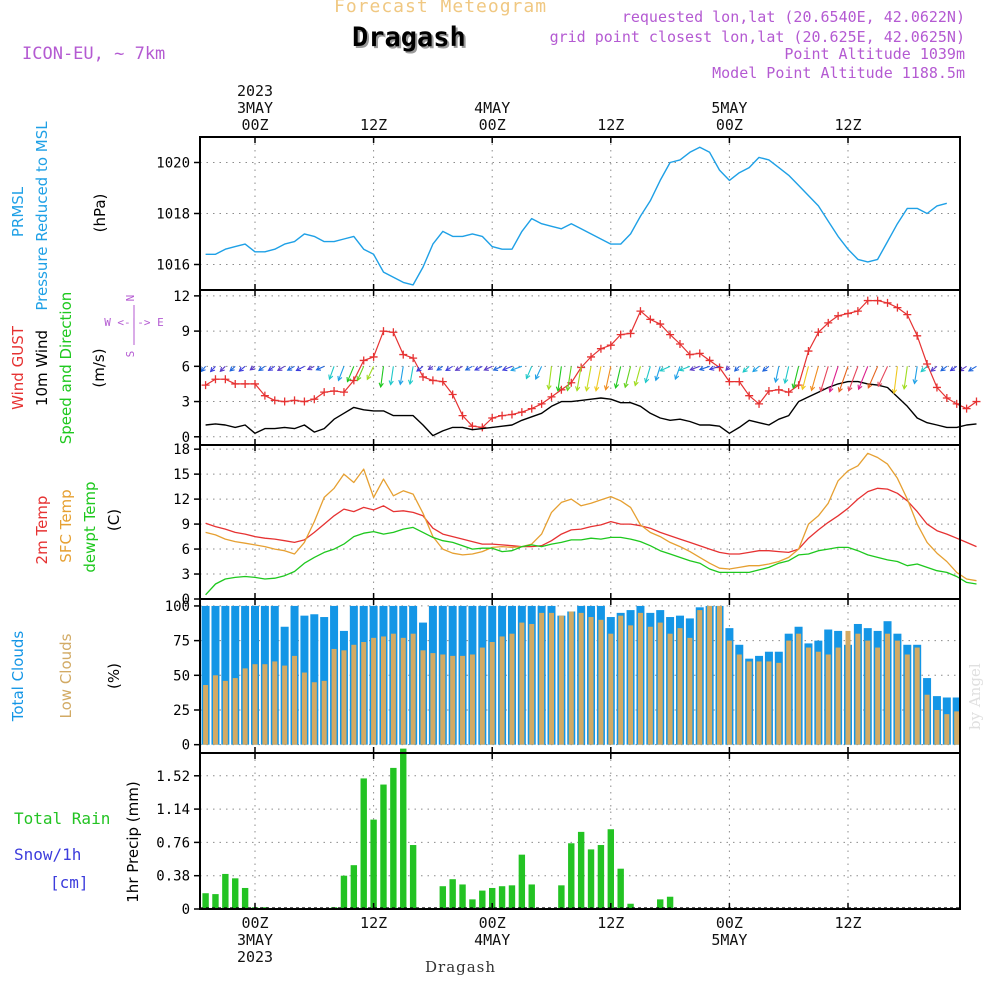 The image size is (1000, 1000). Describe the element at coordinates (173, 777) in the screenshot. I see `y-tick-label: 1.52` at that location.